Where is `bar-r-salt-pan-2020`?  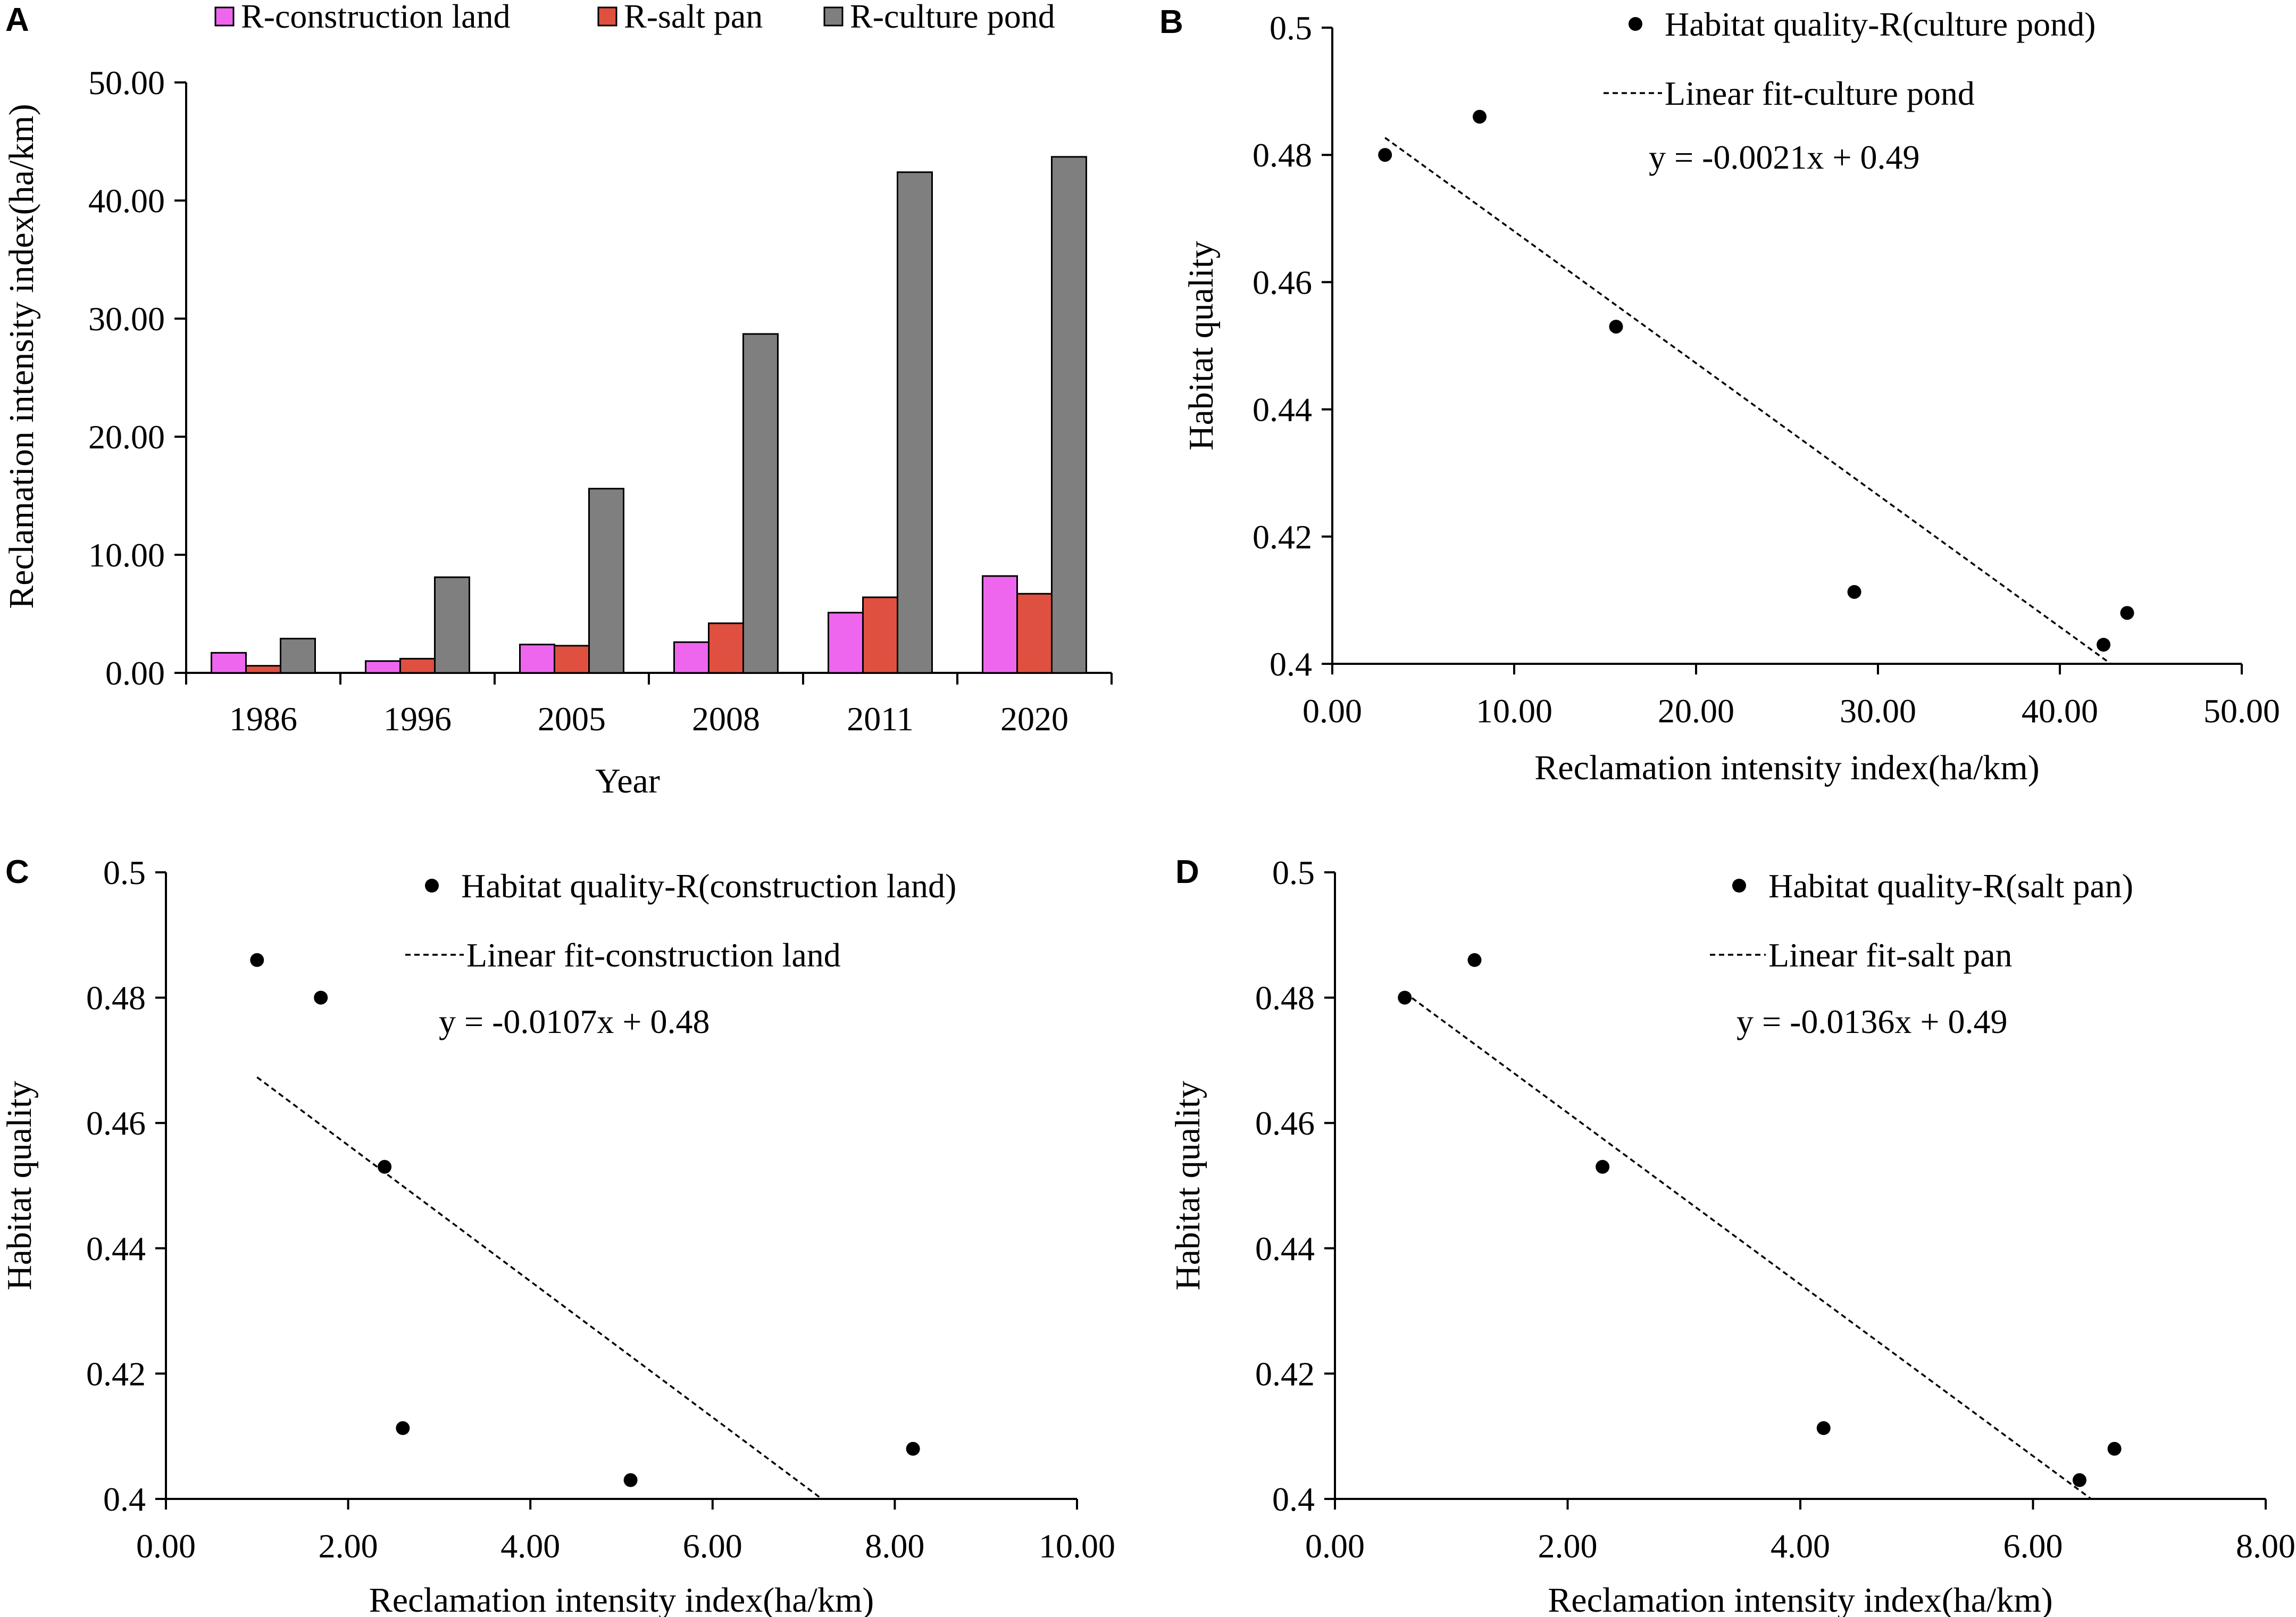 bar-r-salt-pan-2020 is located at coordinates (1034, 633).